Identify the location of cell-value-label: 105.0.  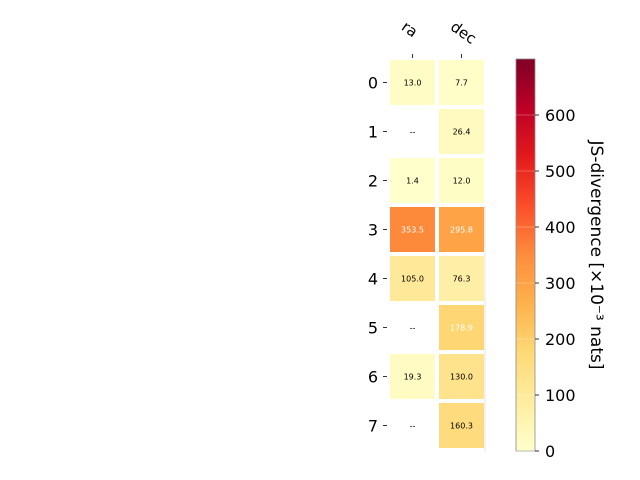
(412, 279).